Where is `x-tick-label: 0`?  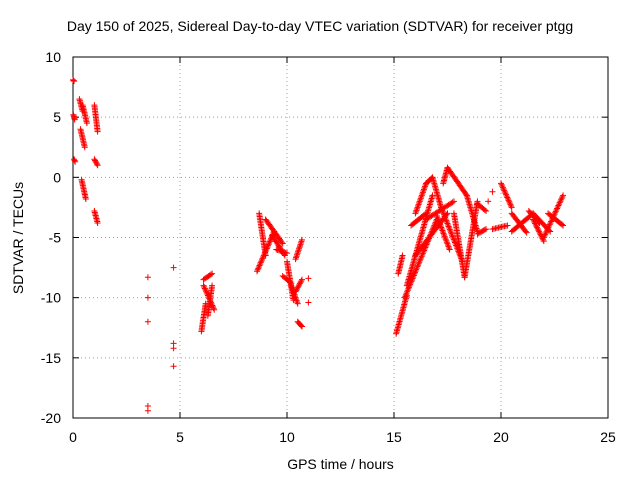
x-tick-label: 0 is located at coordinates (73, 437).